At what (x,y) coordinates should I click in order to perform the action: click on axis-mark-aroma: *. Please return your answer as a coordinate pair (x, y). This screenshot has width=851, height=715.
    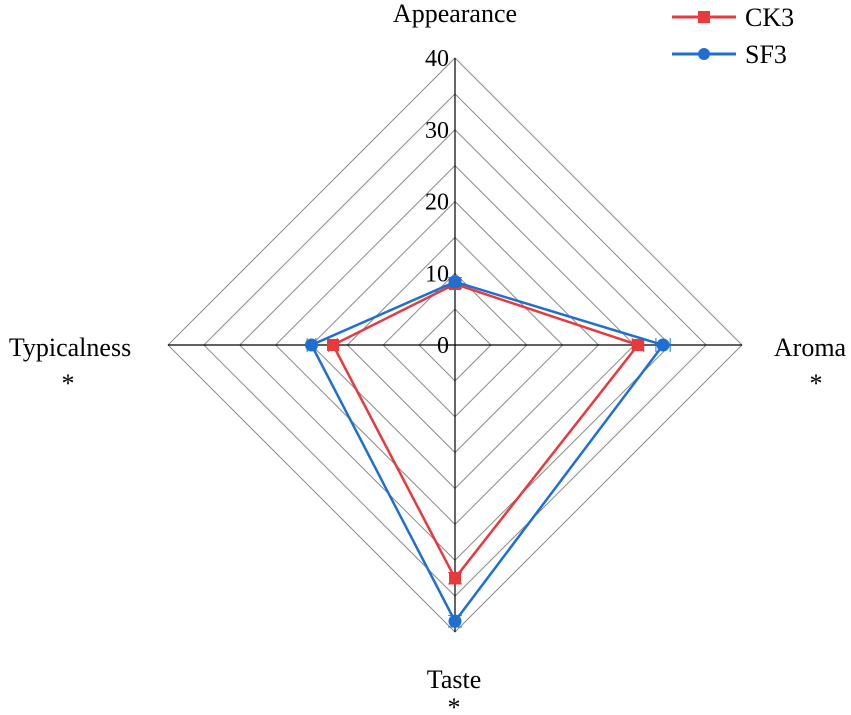
    Looking at the image, I should click on (816, 383).